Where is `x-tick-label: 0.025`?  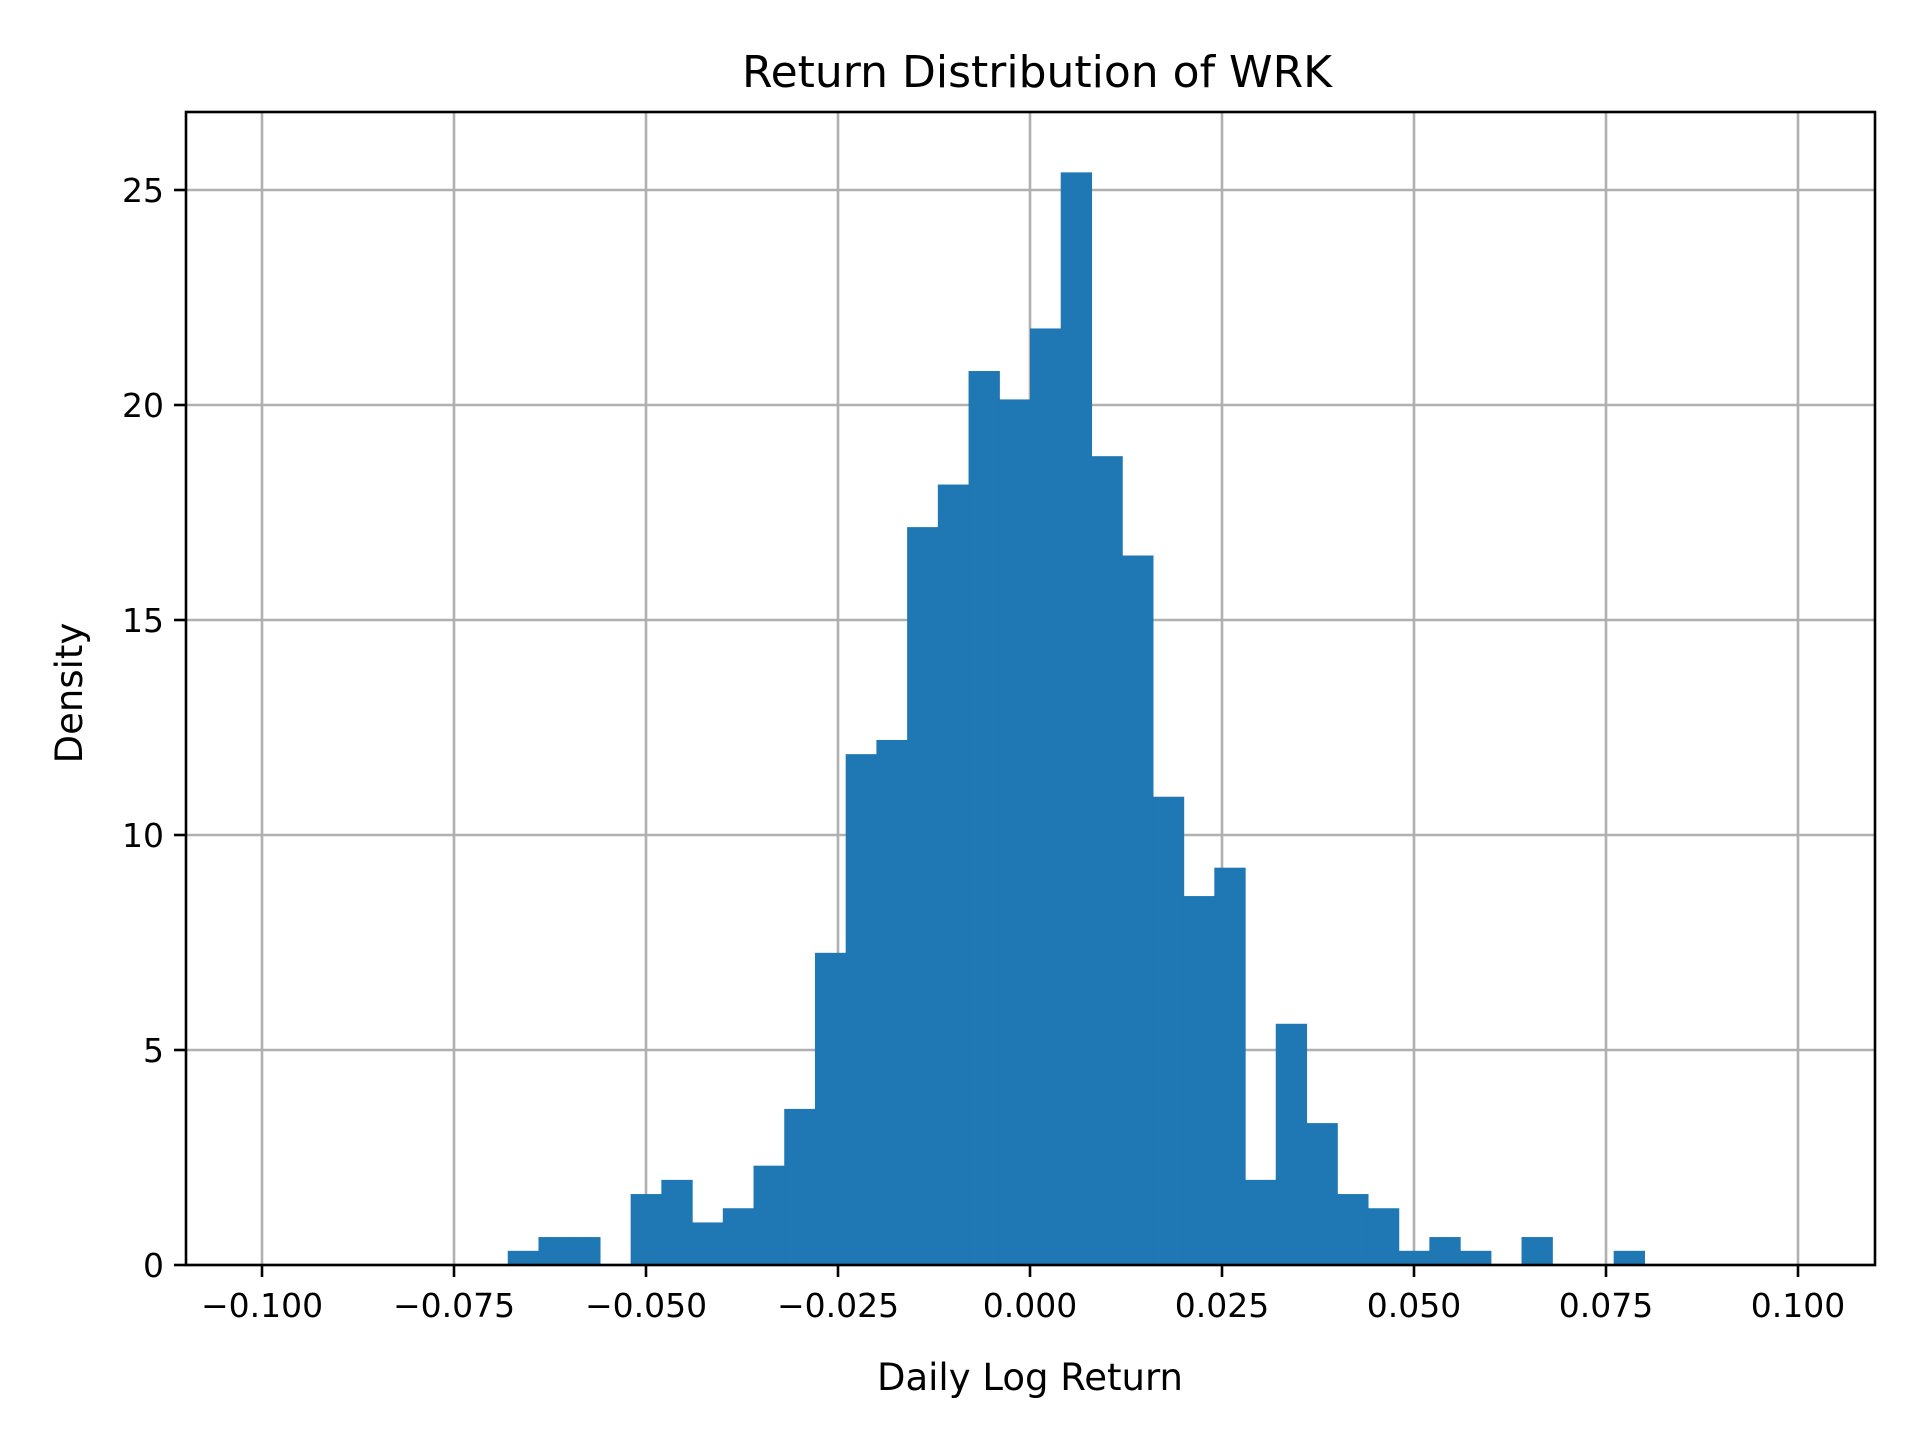
x-tick-label: 0.025 is located at coordinates (1222, 1305).